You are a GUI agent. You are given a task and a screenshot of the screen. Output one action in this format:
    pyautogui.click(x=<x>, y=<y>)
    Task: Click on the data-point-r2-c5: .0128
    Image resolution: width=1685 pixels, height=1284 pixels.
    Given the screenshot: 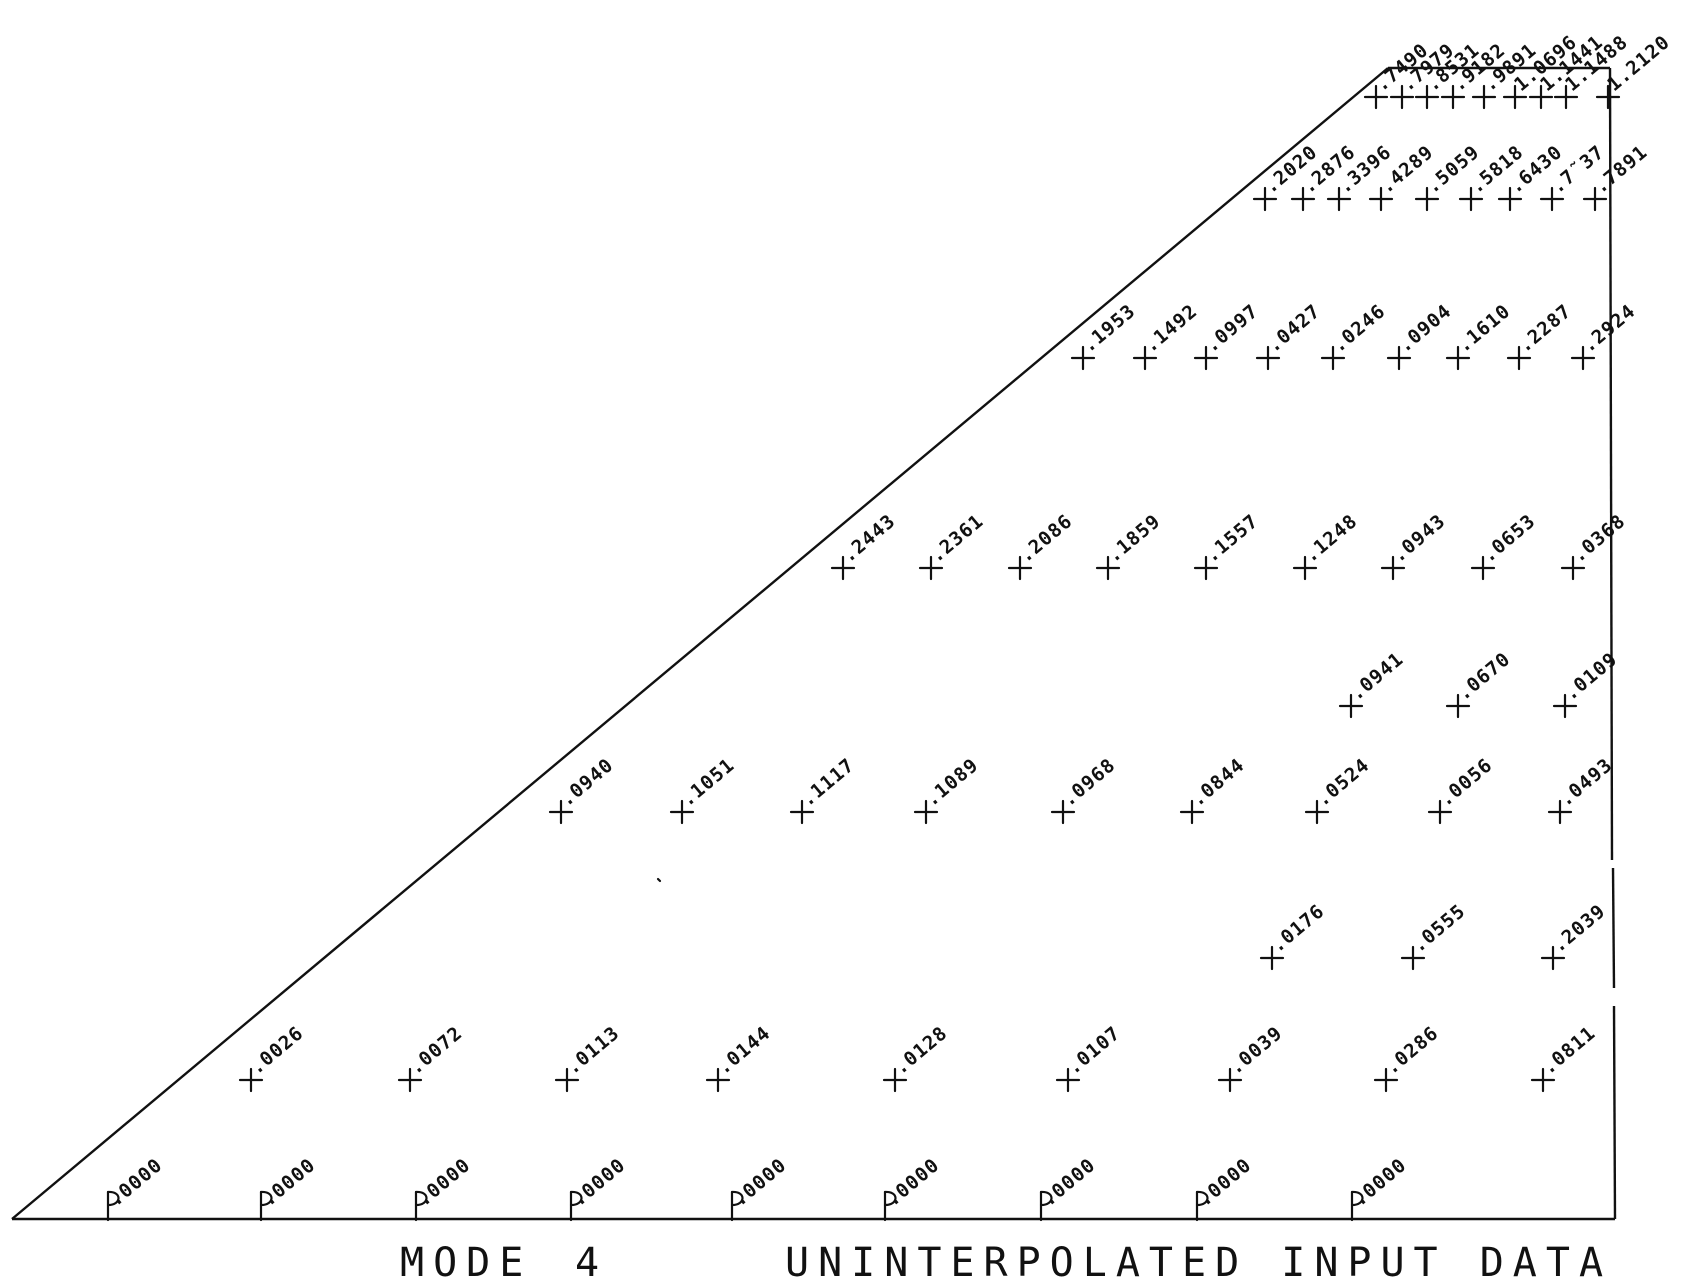 What is the action you would take?
    pyautogui.click(x=917, y=1057)
    